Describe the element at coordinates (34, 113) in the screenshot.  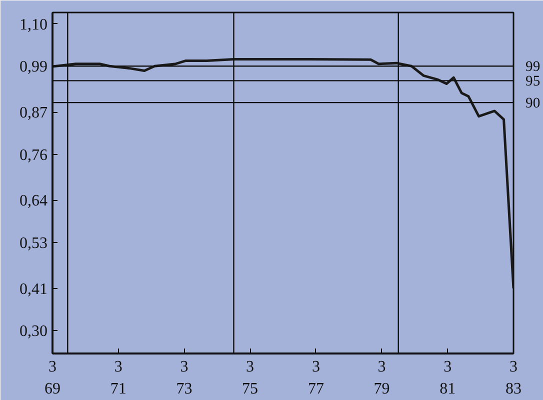
I see `y-tick-label: 0,87` at that location.